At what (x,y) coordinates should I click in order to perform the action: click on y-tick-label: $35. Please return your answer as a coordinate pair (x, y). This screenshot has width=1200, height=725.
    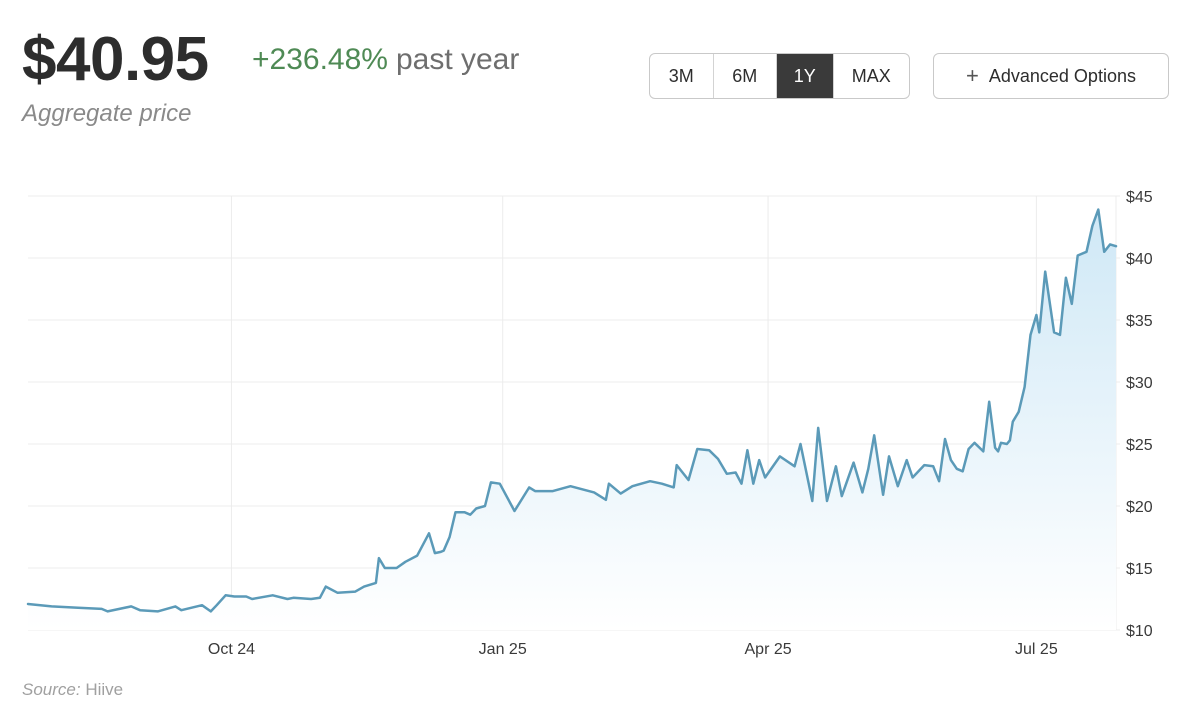
    Looking at the image, I should click on (1139, 321).